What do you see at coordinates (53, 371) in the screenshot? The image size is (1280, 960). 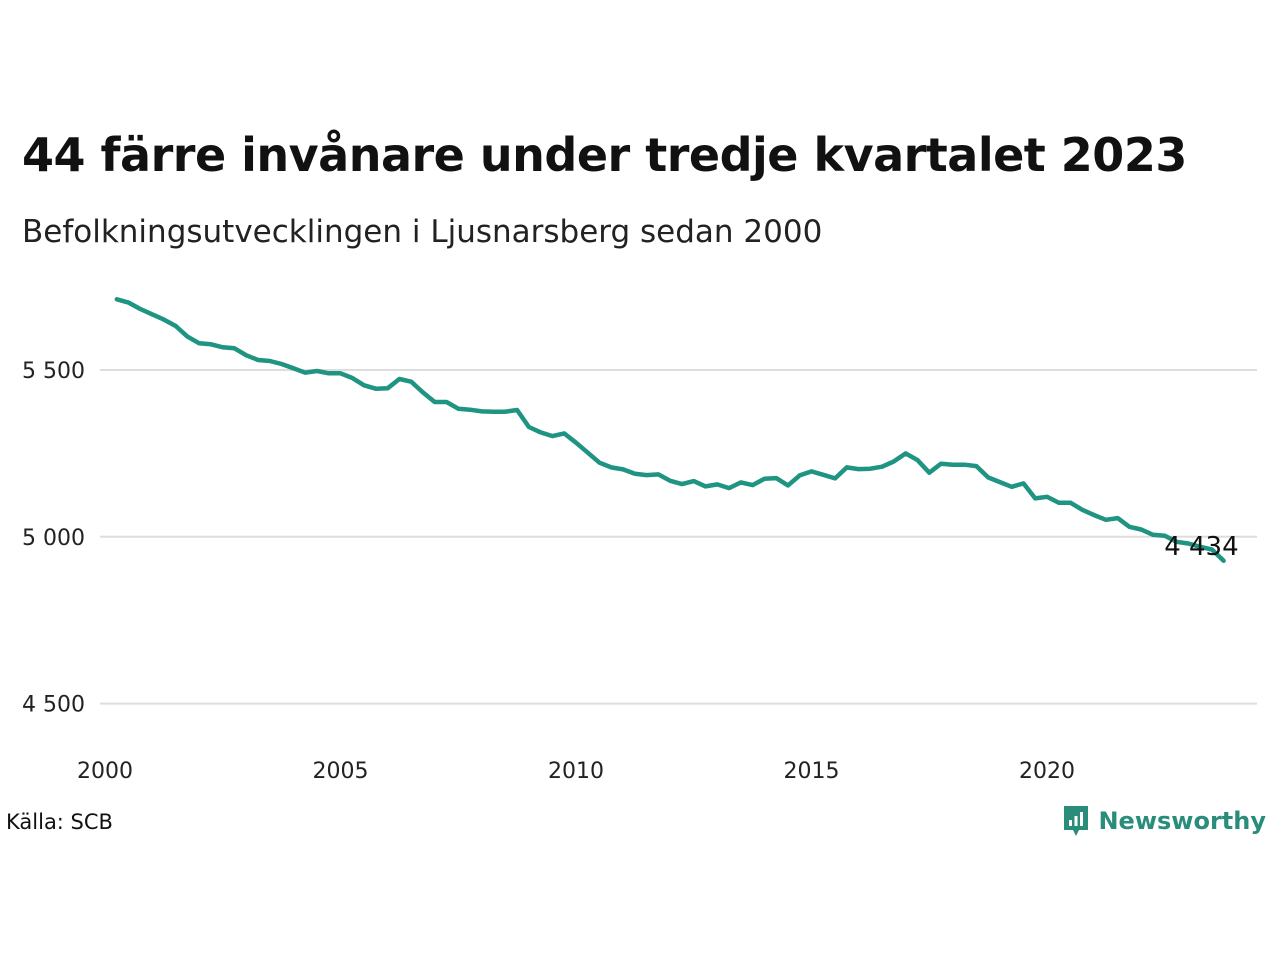 I see `y-tick-label: 5 500` at bounding box center [53, 371].